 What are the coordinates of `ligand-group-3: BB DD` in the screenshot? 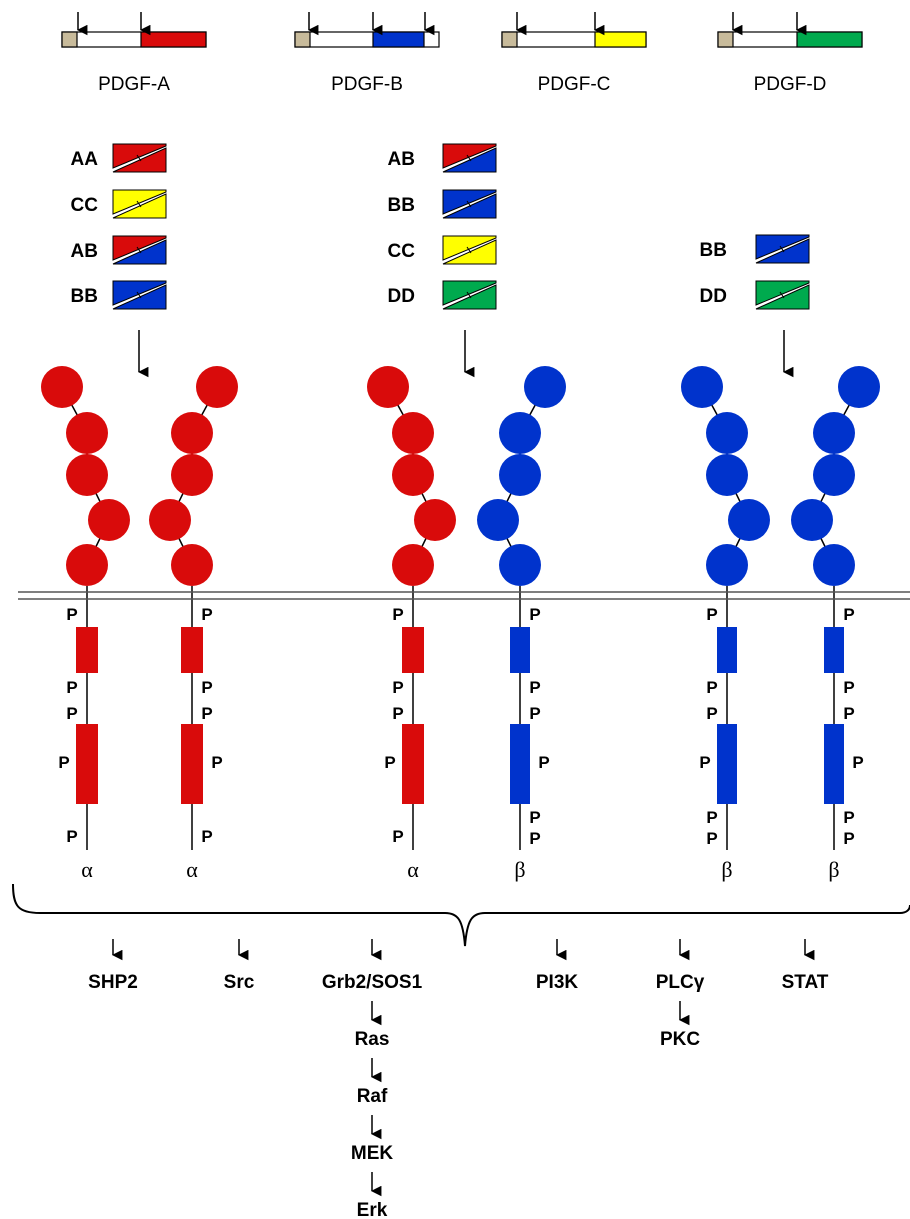 It's located at (755, 306).